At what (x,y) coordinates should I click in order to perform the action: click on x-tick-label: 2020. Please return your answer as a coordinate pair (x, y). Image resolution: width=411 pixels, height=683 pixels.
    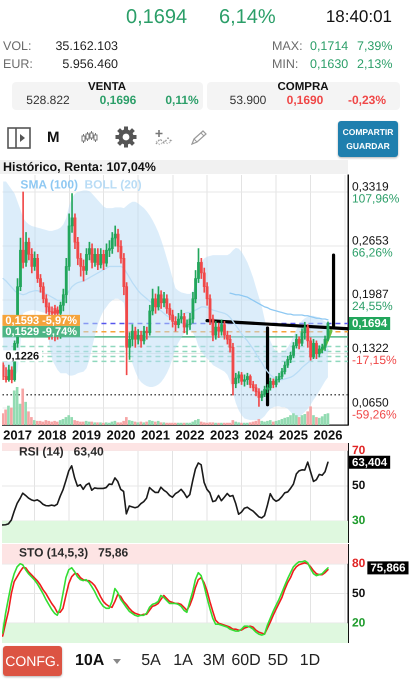
    Looking at the image, I should click on (121, 434).